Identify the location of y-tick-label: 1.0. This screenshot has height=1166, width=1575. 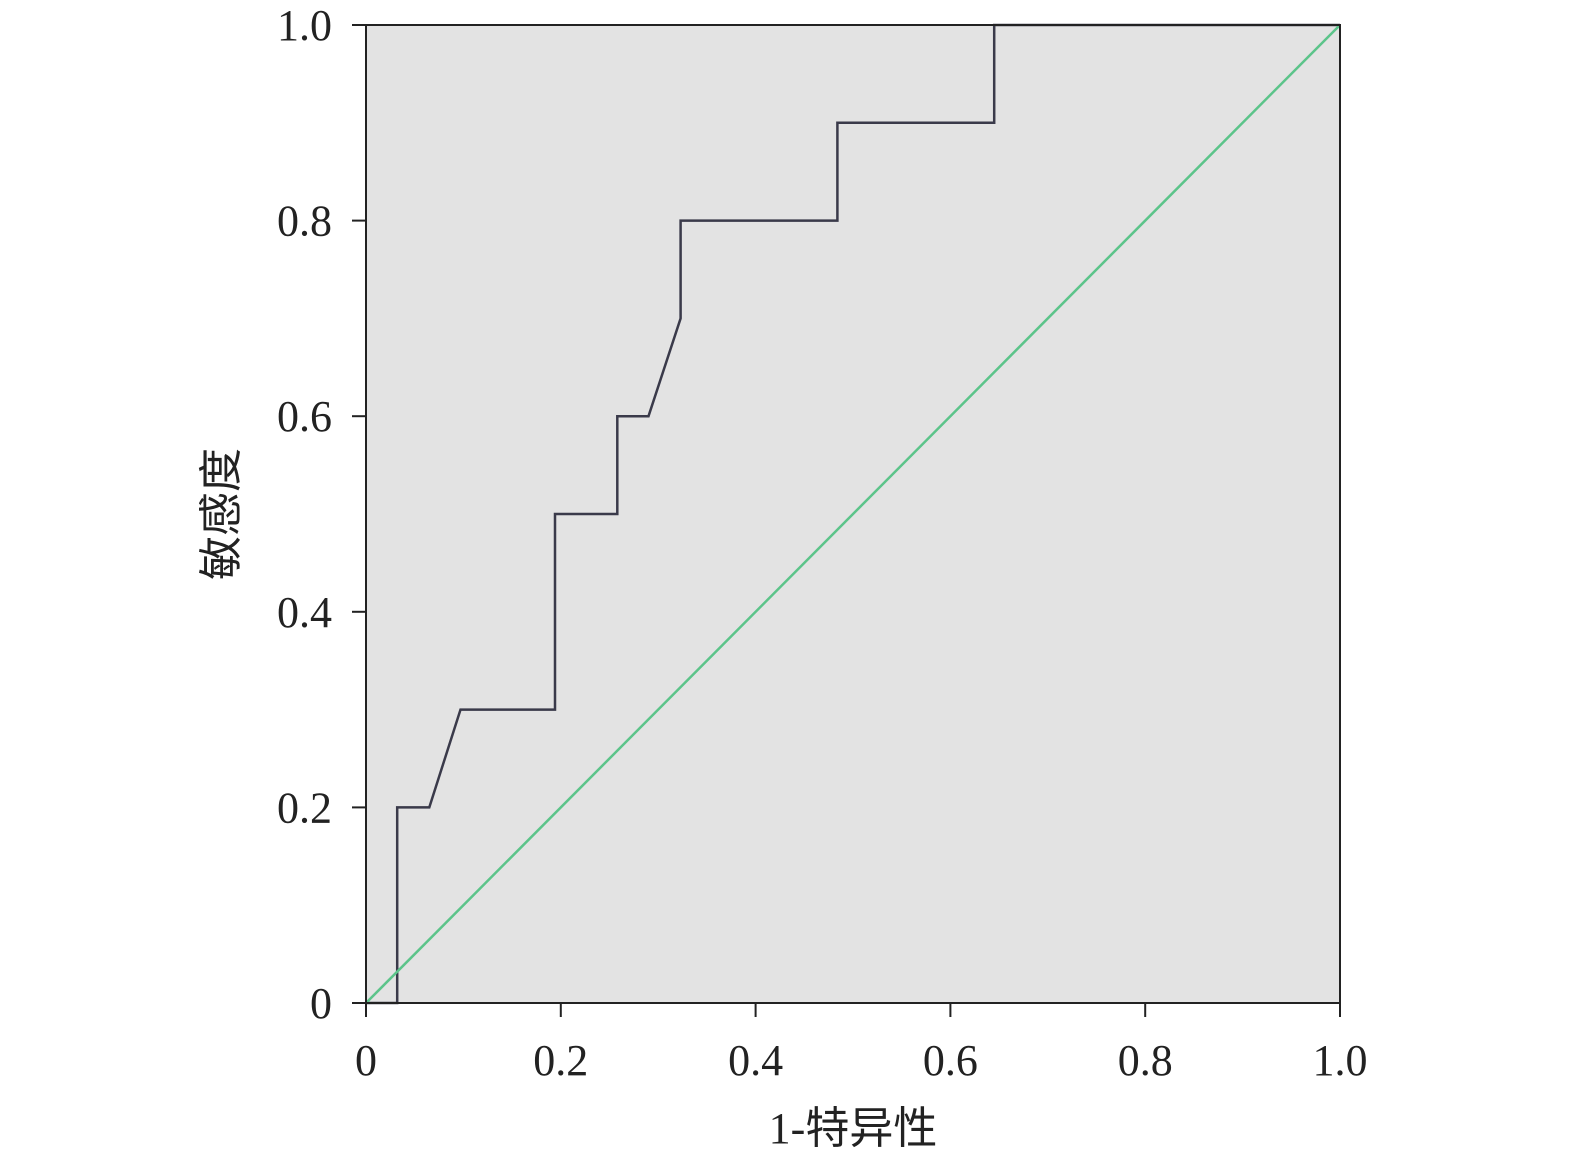
(304, 25).